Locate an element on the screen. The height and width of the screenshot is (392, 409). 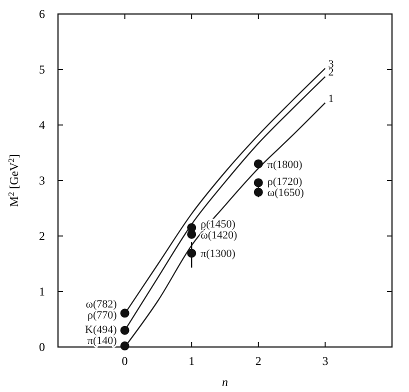
annotation: ω(1420) is located at coordinates (219, 235).